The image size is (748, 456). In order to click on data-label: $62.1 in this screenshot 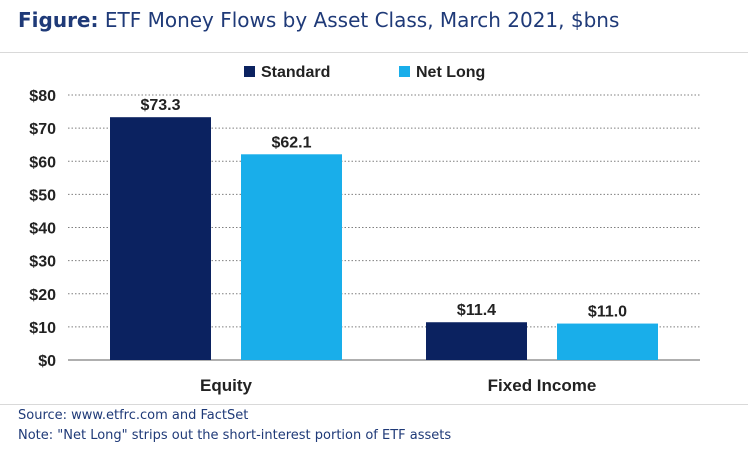, I will do `click(291, 142)`.